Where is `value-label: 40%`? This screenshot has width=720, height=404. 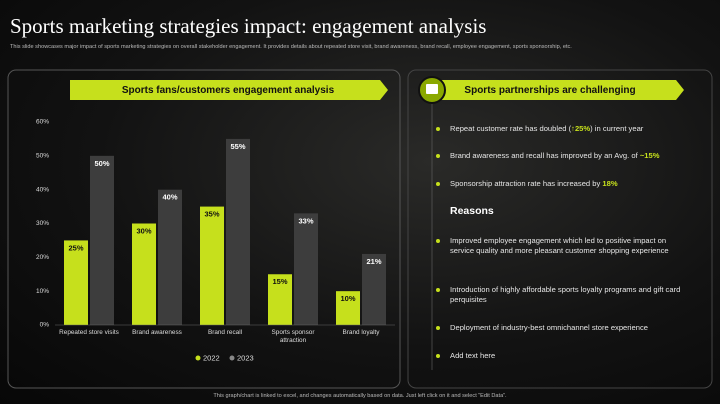
value-label: 40% is located at coordinates (169, 197).